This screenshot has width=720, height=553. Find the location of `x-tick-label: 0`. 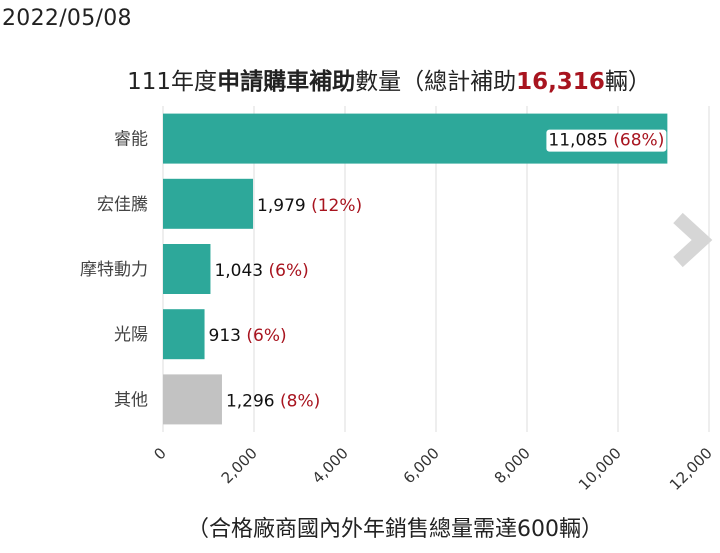

x-tick-label: 0 is located at coordinates (159, 453).